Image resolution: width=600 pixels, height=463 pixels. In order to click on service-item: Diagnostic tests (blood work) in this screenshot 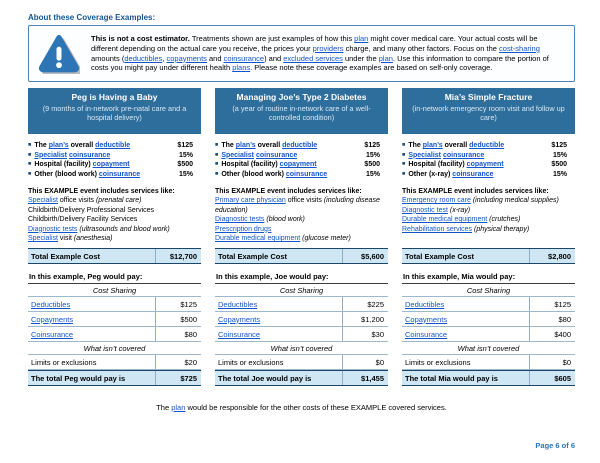, I will do `click(260, 220)`.